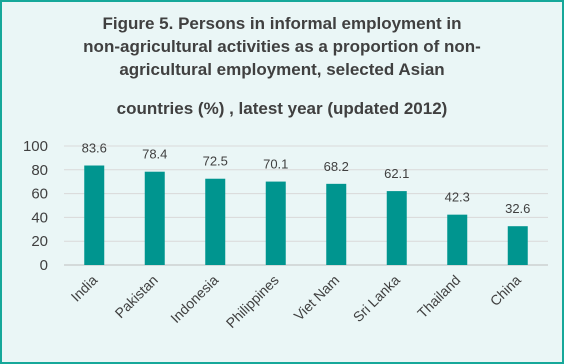 This screenshot has width=564, height=364. What do you see at coordinates (136, 296) in the screenshot?
I see `x-tick-label: Pakistan` at bounding box center [136, 296].